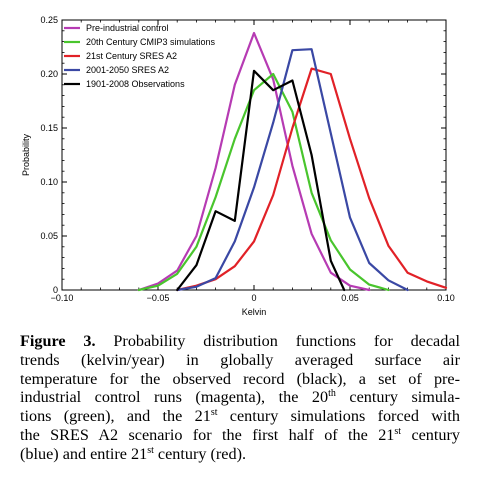 The height and width of the screenshot is (499, 480). I want to click on superscript: th, so click(332, 394).